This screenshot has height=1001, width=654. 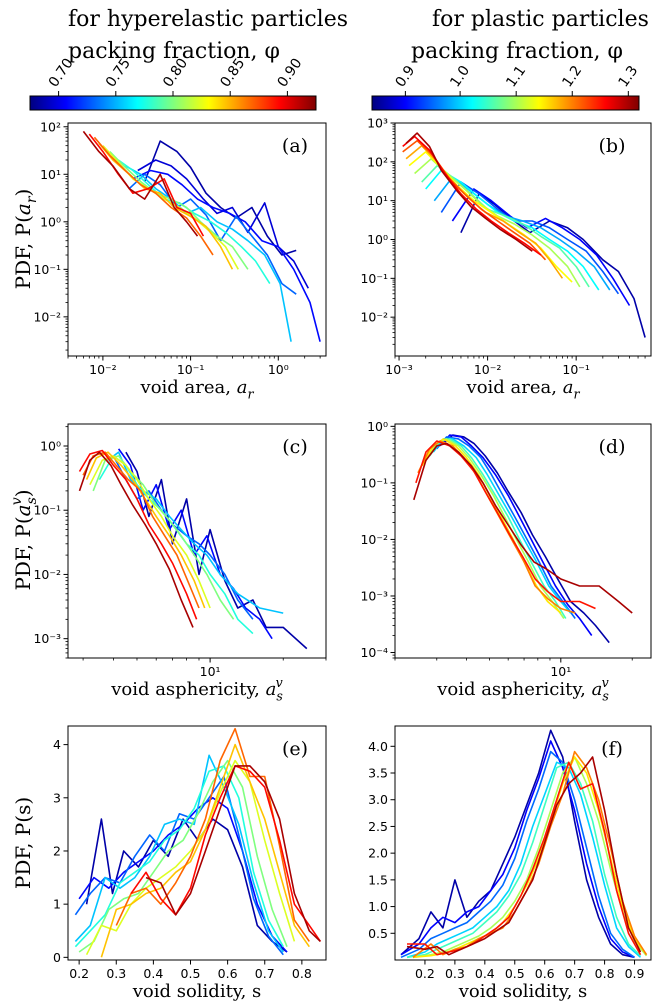 I want to click on y-tick-label: 4.0, so click(x=378, y=746).